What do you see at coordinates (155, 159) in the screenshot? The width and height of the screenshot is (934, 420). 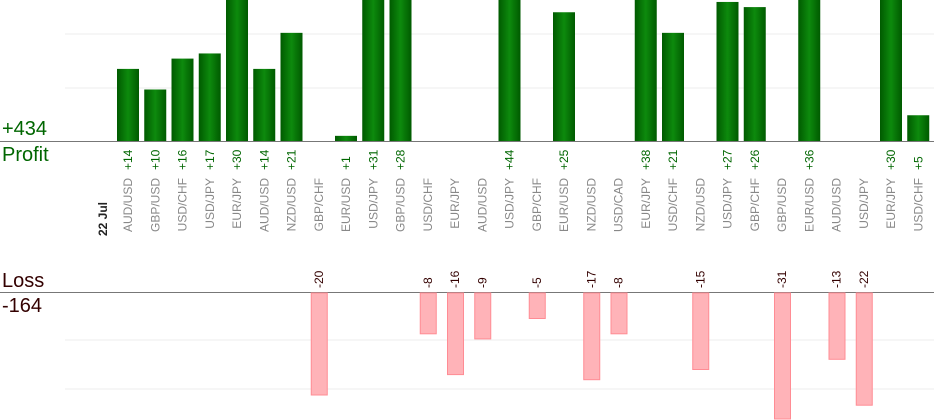 I see `profit-value-label: +10` at bounding box center [155, 159].